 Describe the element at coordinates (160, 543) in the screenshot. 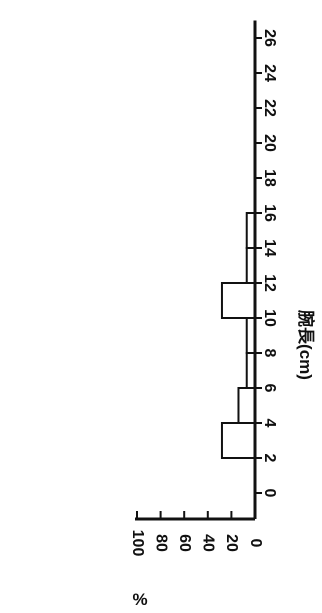

I see `y-tick-label: 80` at that location.